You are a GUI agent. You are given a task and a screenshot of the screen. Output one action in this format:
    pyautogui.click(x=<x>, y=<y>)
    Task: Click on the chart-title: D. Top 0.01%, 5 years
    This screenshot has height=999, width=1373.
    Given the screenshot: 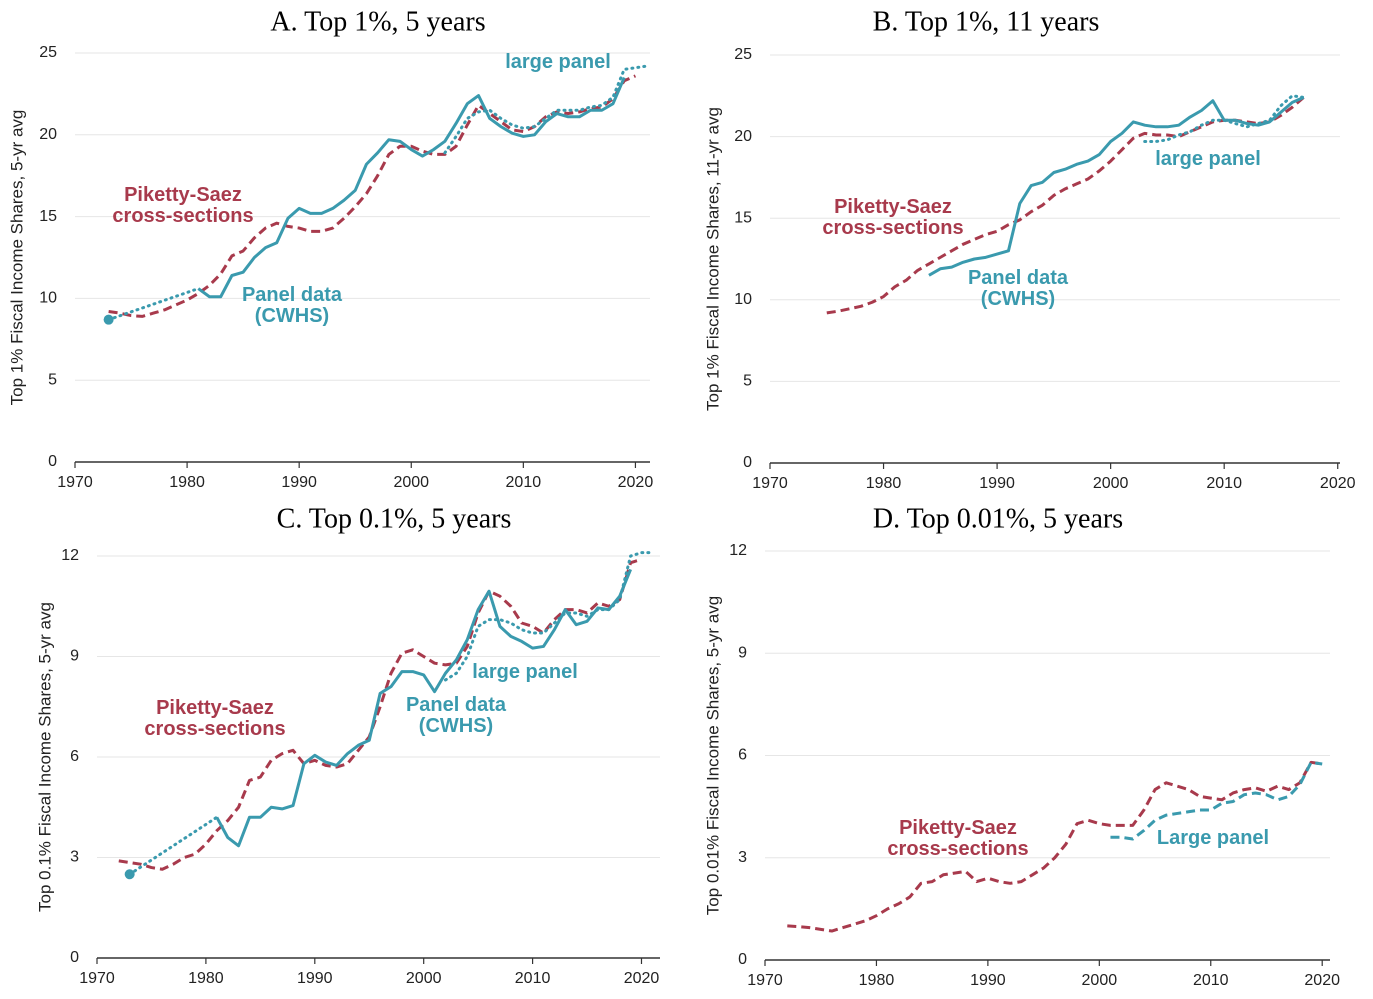 What is the action you would take?
    pyautogui.click(x=998, y=518)
    